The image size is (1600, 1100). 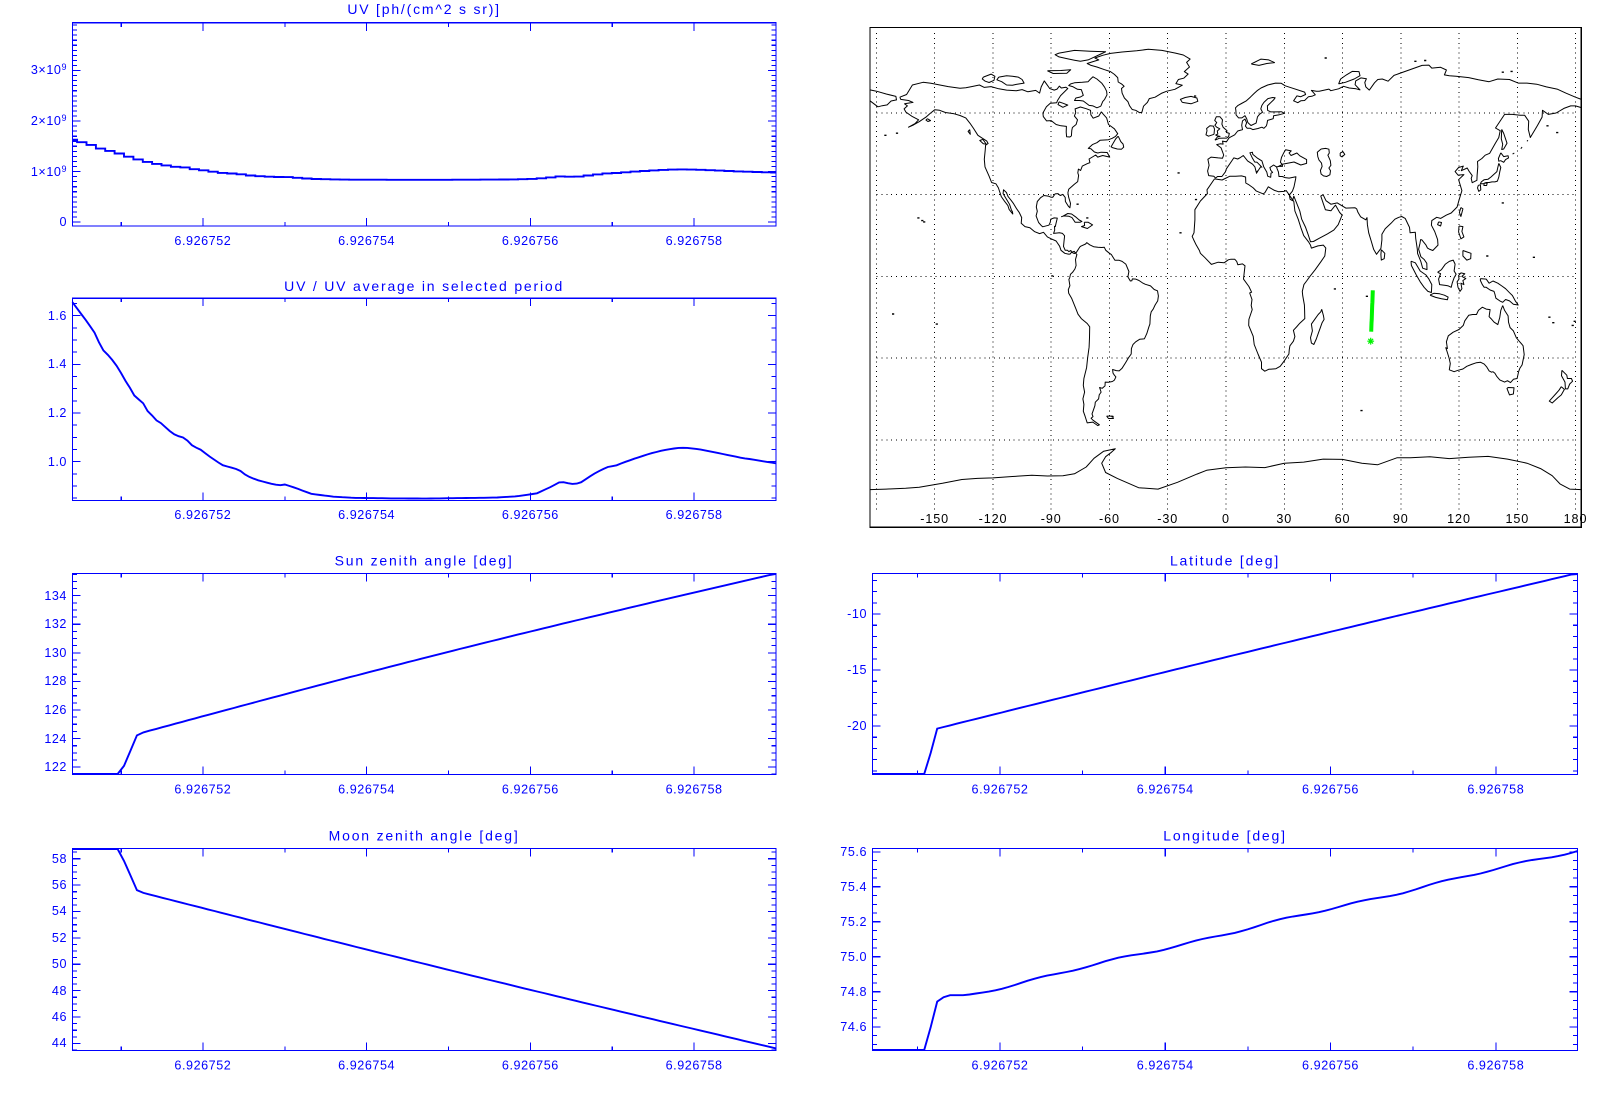 I want to click on svg-text: 1×10⁹, so click(x=49, y=171).